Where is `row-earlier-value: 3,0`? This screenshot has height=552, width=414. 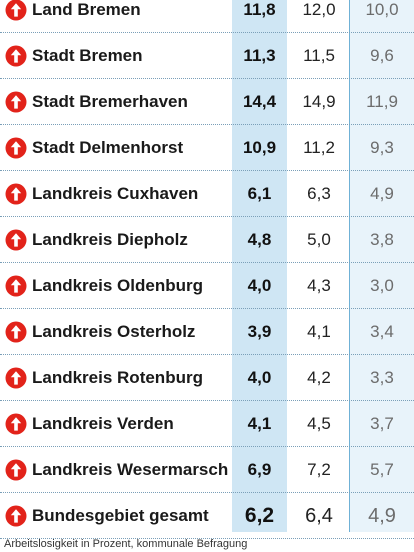
row-earlier-value: 3,0 is located at coordinates (382, 285).